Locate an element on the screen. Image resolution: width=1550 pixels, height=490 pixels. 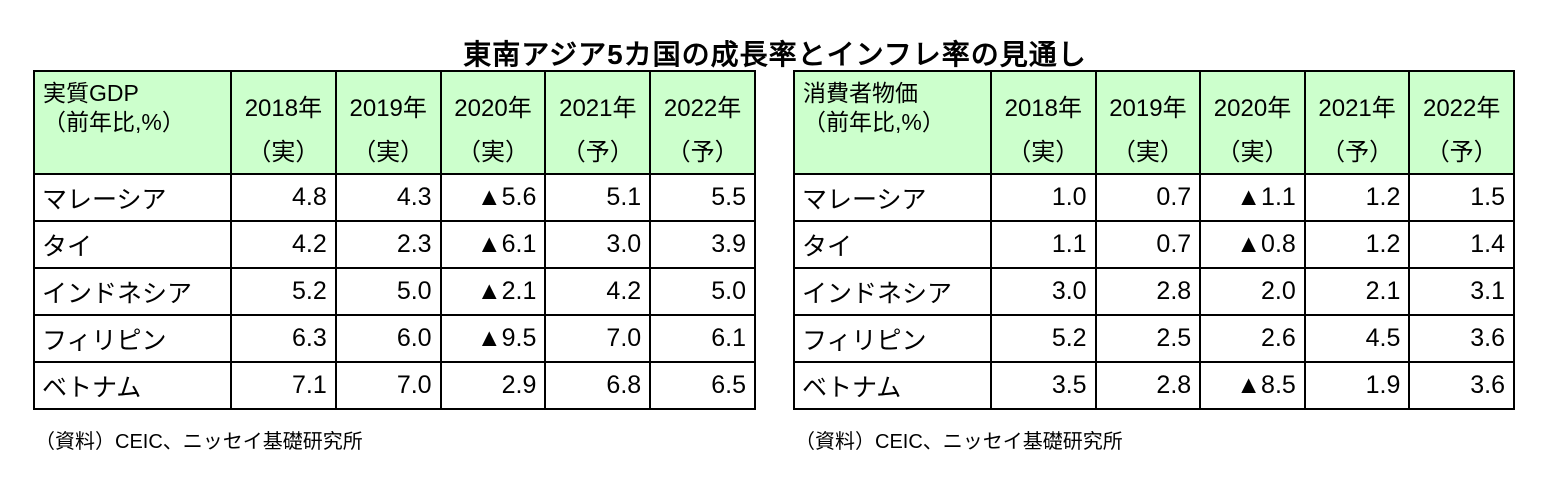
value-cell: 6.0 is located at coordinates (389, 339).